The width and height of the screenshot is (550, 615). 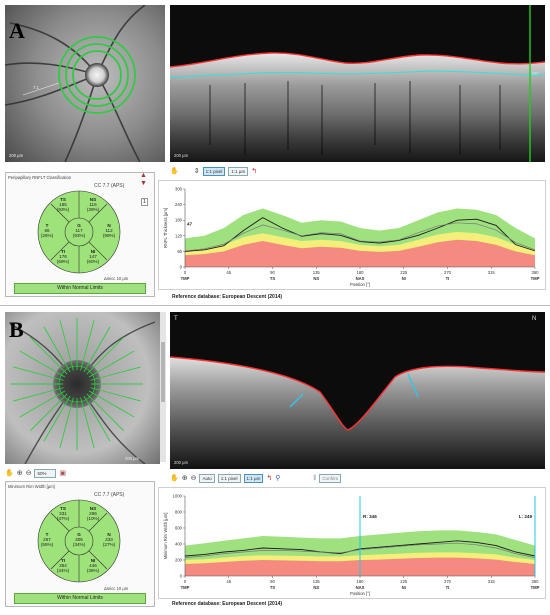 What do you see at coordinates (361, 272) in the screenshot?
I see `x-tick-label: 180` at bounding box center [361, 272].